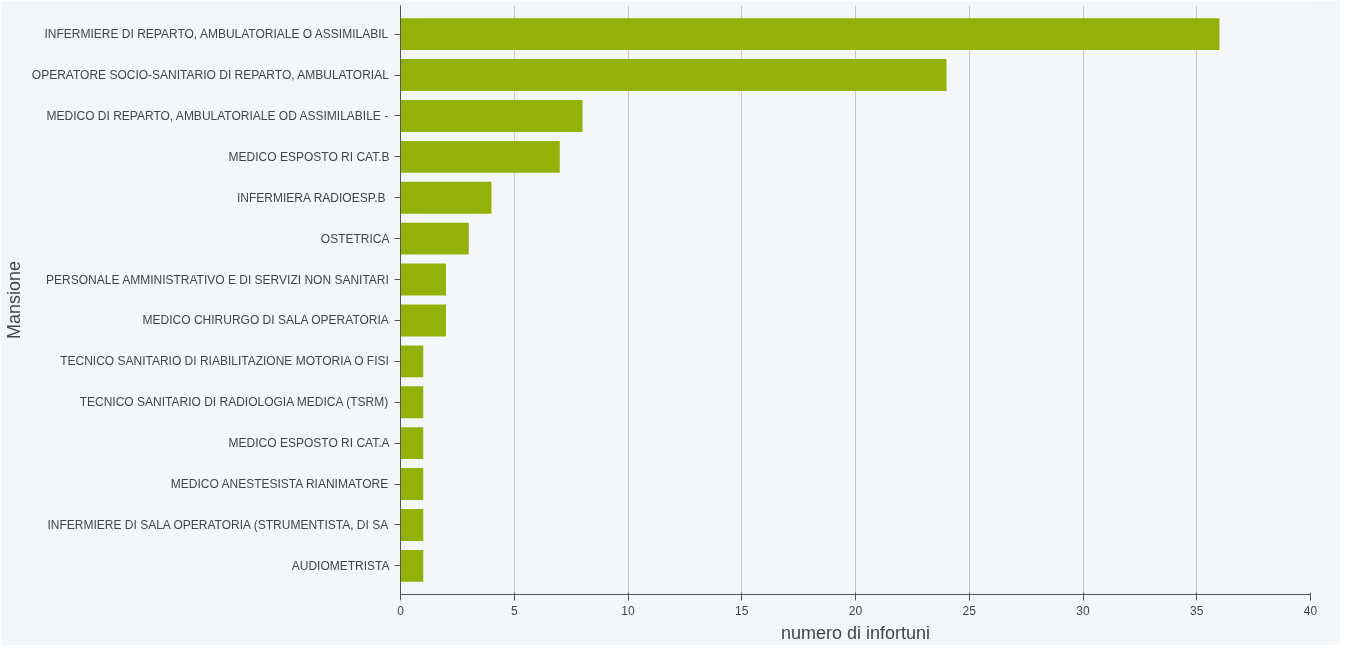 The height and width of the screenshot is (663, 1358). I want to click on y-tick-label: MEDICO ESPOSTO RI CAT.B, so click(309, 156).